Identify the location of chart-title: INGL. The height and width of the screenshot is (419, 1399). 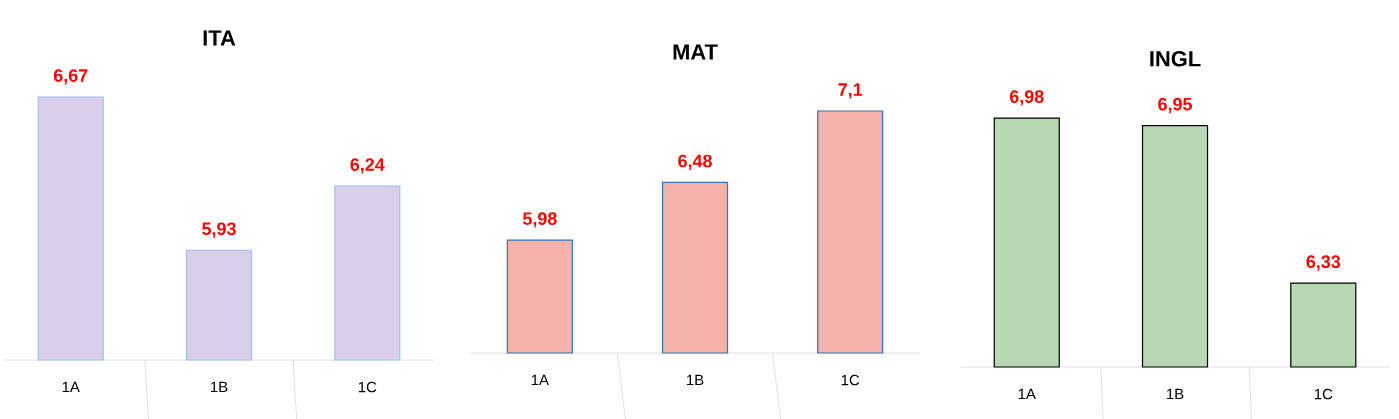
(1175, 59).